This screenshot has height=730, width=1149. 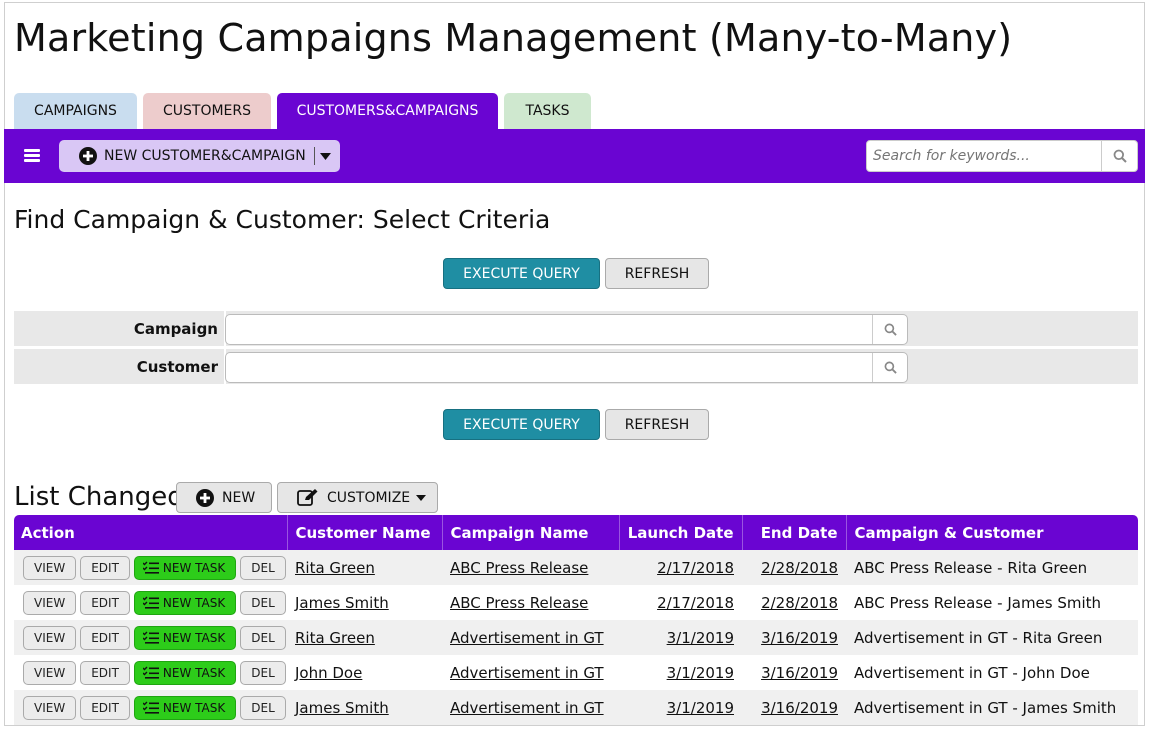 I want to click on tab-customers-campaigns: CUSTOMERS&CAMPAIGNS, so click(x=387, y=111).